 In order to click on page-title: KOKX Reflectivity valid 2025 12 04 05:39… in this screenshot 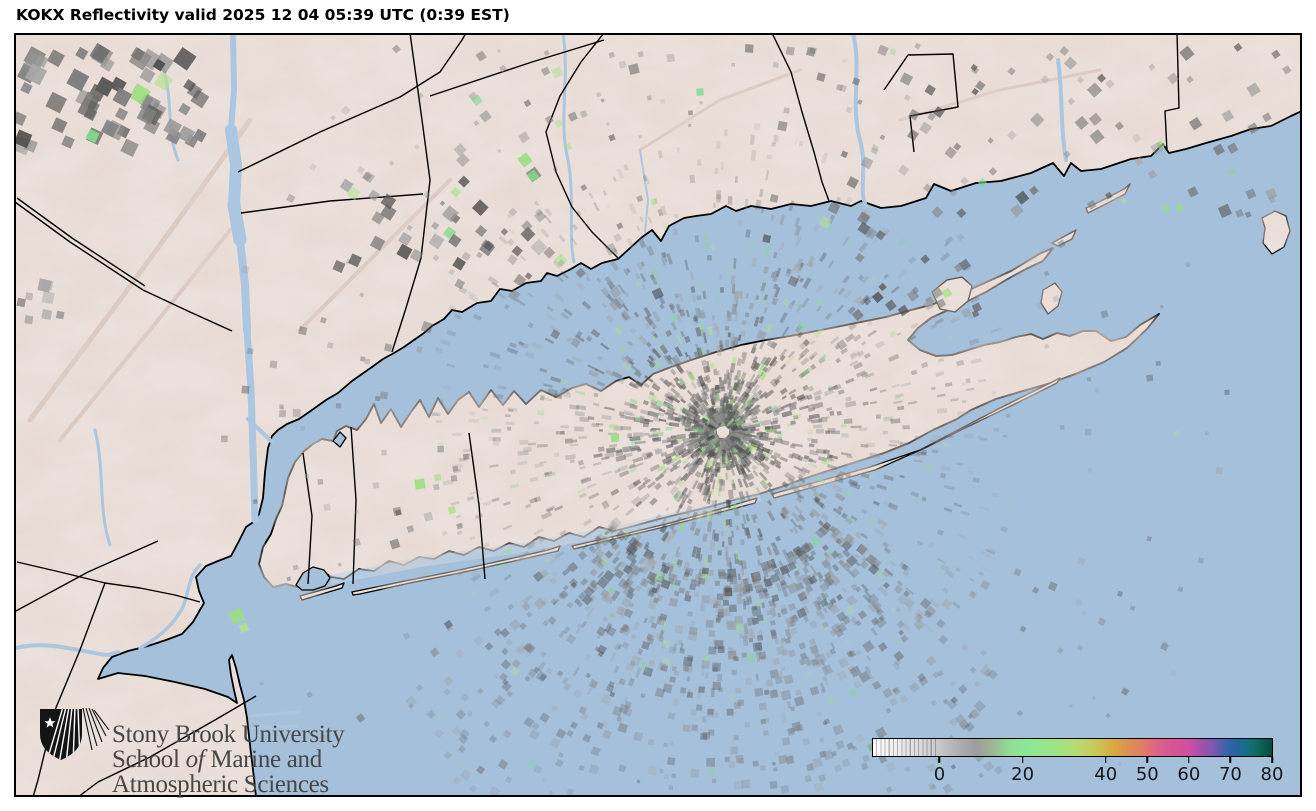, I will do `click(263, 15)`.